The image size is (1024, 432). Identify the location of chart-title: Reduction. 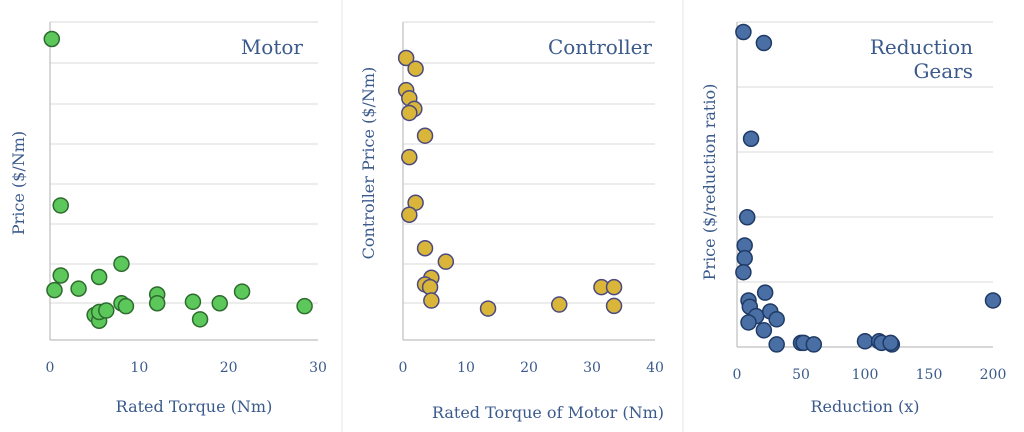
(921, 47).